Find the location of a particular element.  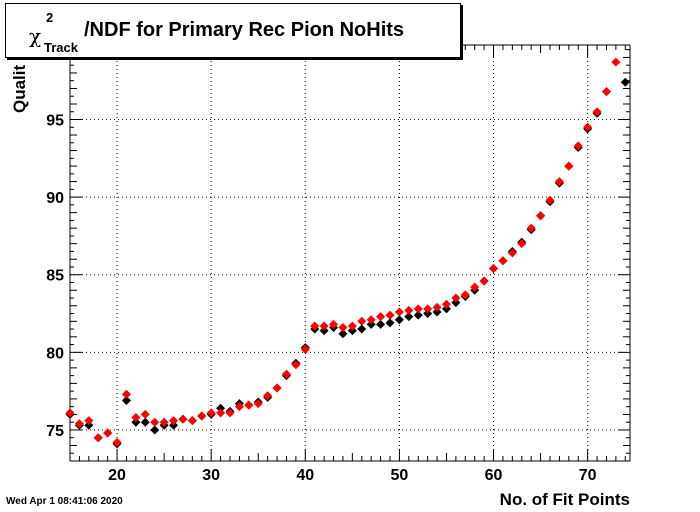

y-tick-label: 90 is located at coordinates (55, 198).